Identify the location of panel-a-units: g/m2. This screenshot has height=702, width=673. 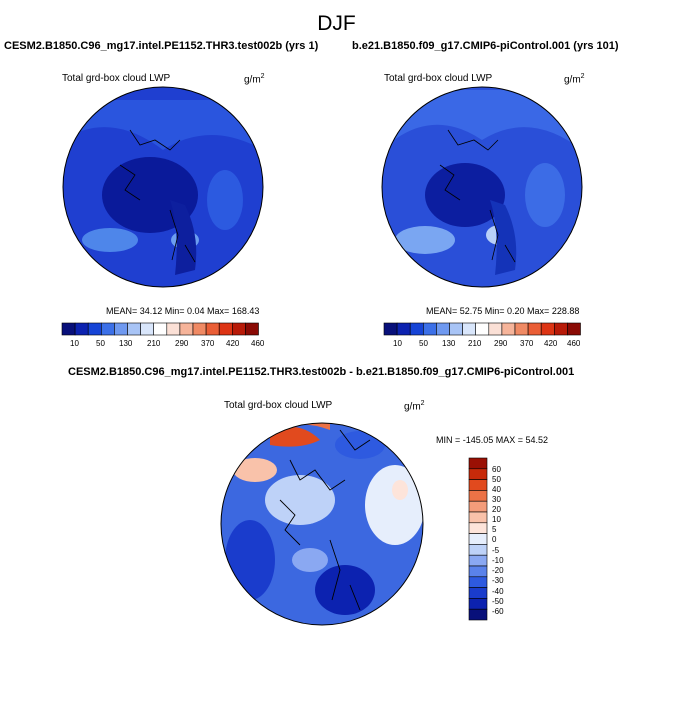
(254, 79).